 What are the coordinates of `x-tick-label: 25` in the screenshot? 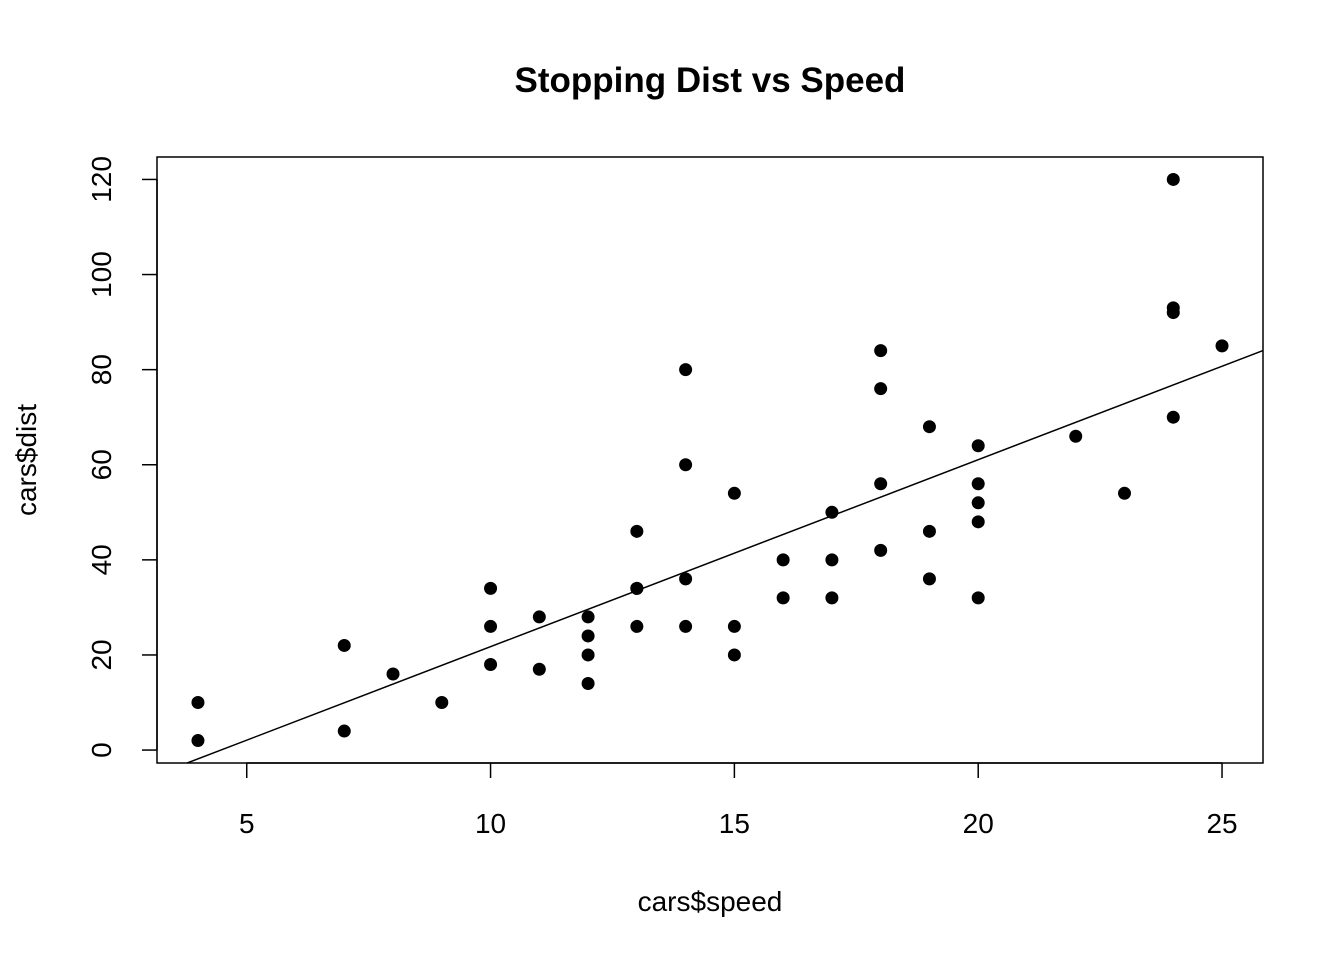 It's located at (1221, 823).